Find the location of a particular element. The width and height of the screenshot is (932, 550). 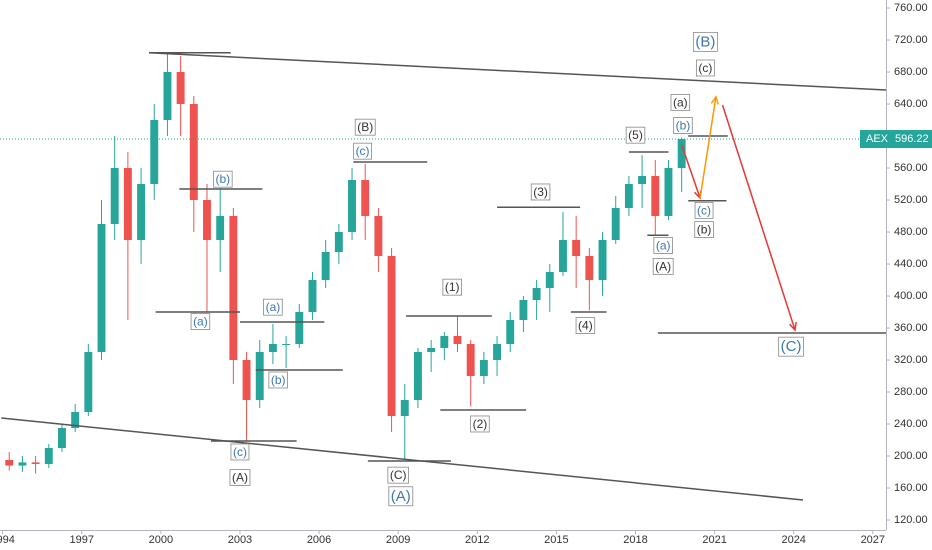

y-tick-label: 400.00 is located at coordinates (911, 296).